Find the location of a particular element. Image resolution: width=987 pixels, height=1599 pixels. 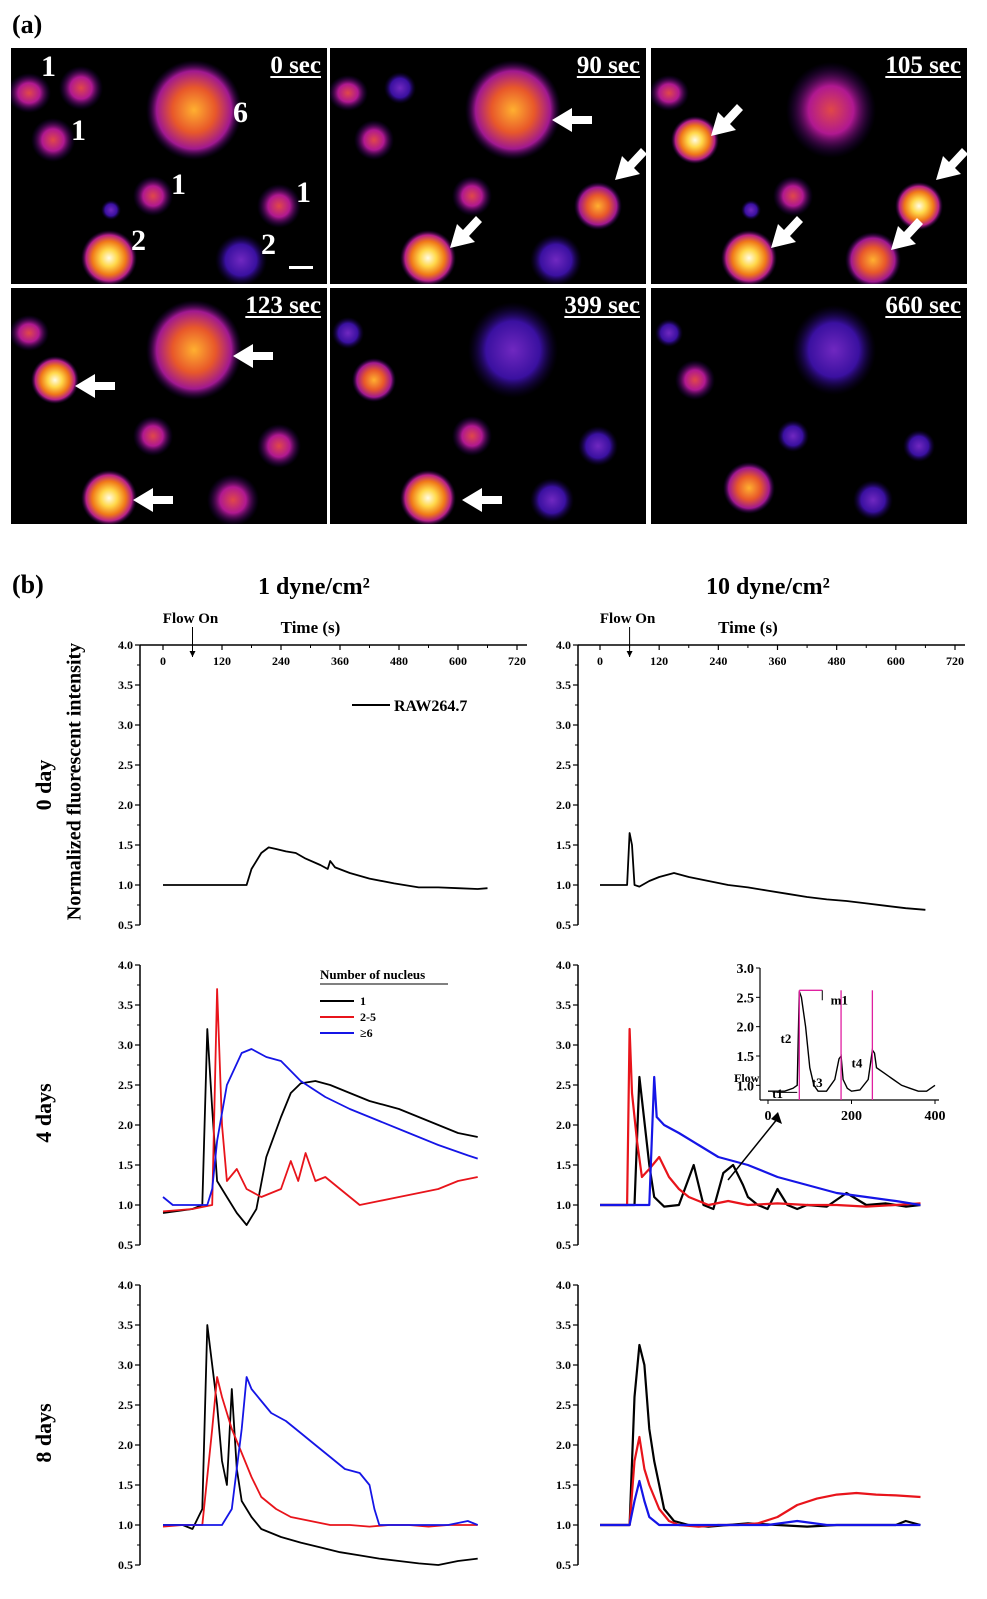

callout-arrow is located at coordinates (753, 1149).